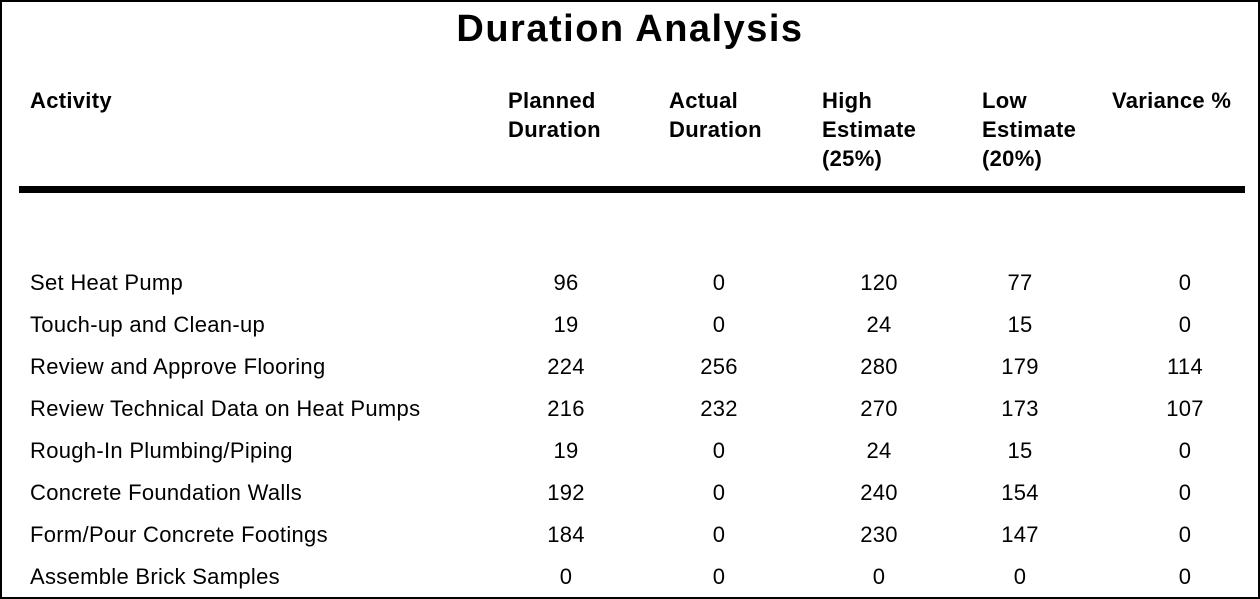 Image resolution: width=1260 pixels, height=599 pixels. I want to click on low-estimate-cell: 154, so click(1020, 492).